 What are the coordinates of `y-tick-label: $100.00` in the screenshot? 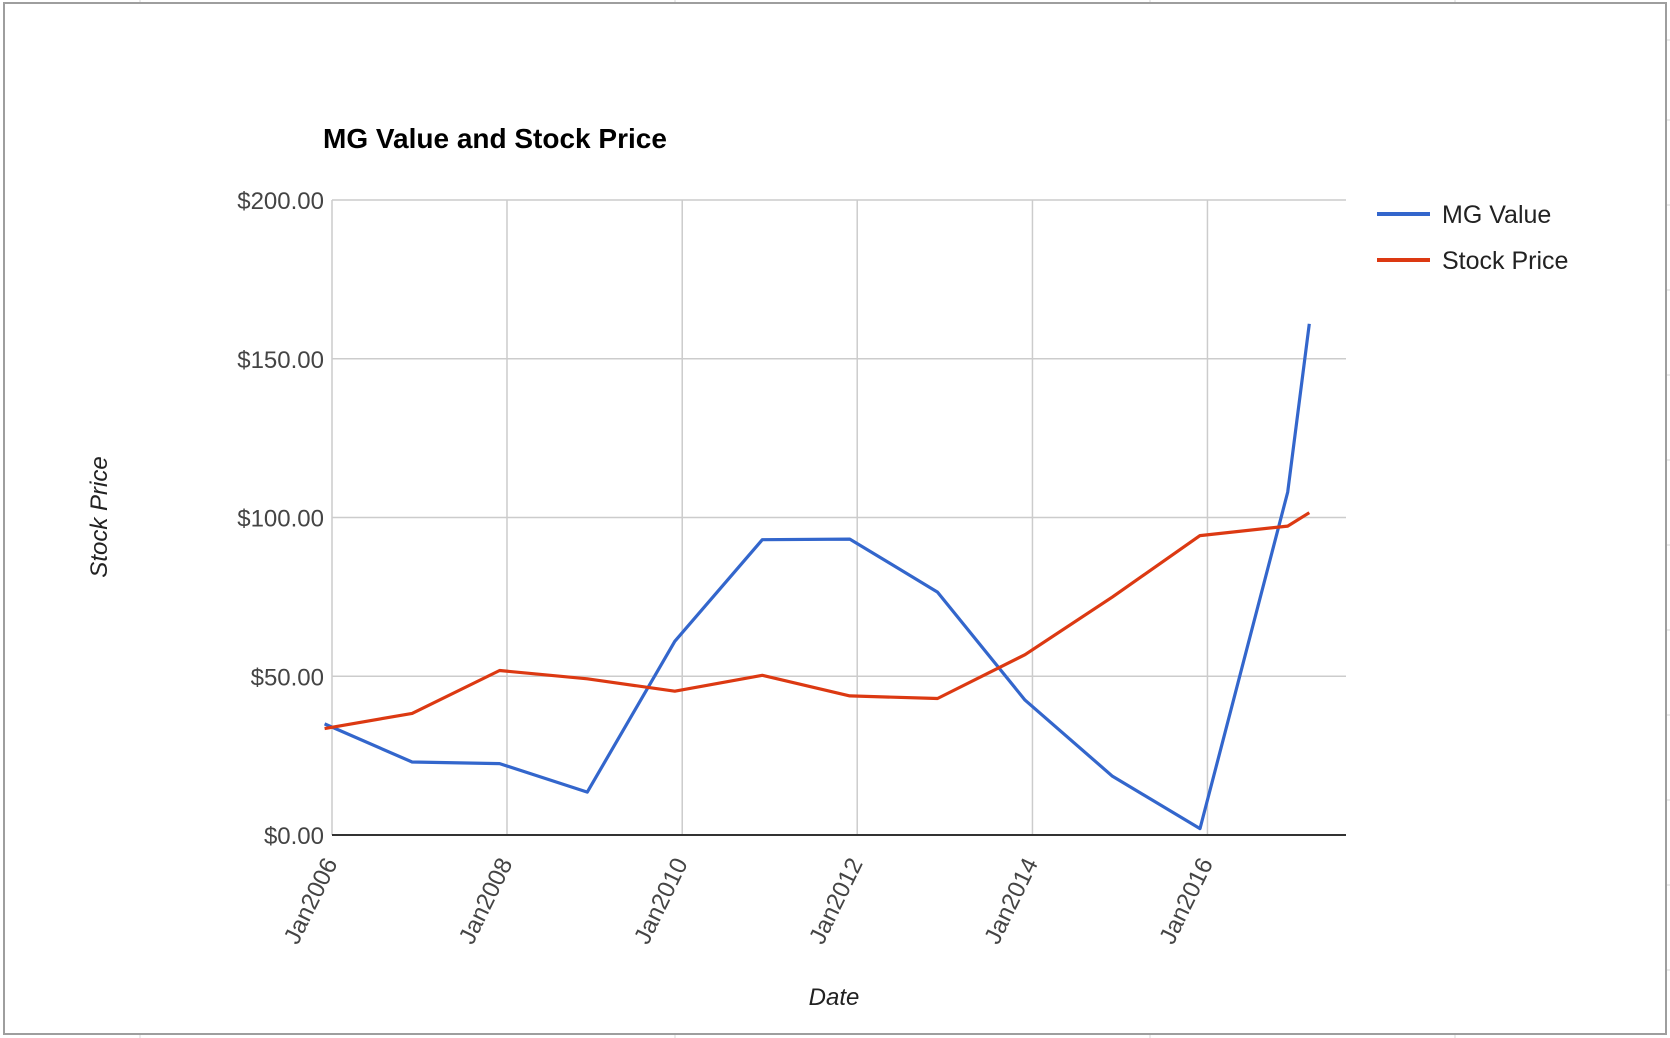 It's located at (280, 519).